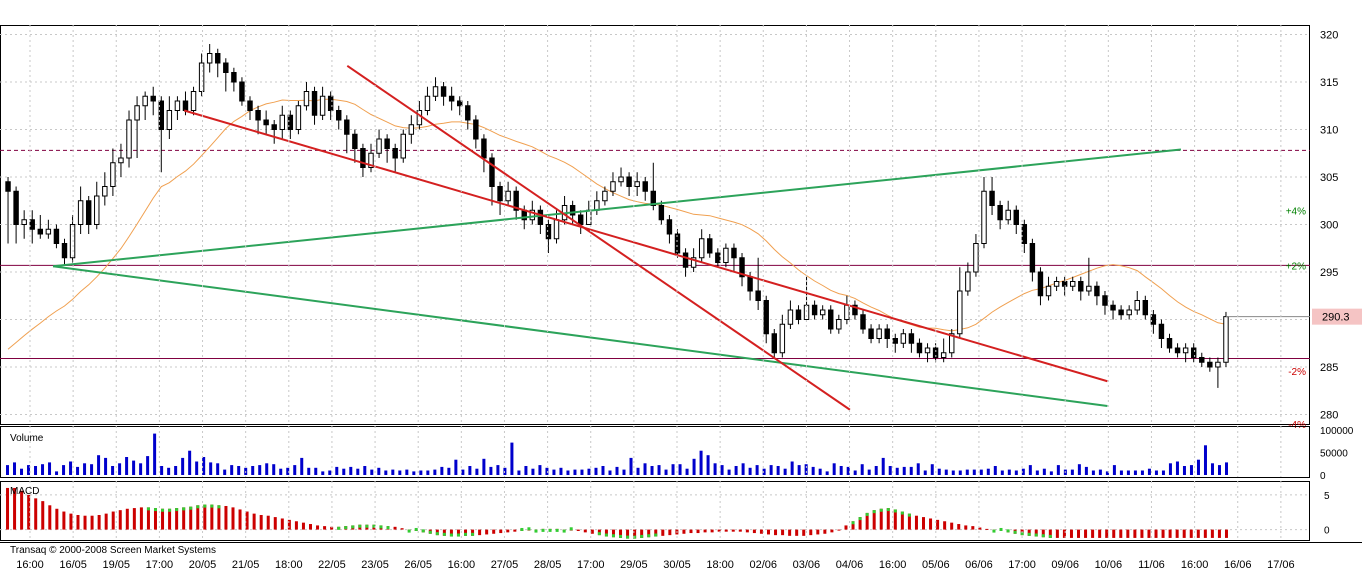 The height and width of the screenshot is (573, 1362). What do you see at coordinates (850, 565) in the screenshot?
I see `x-tick-label: 04/06` at bounding box center [850, 565].